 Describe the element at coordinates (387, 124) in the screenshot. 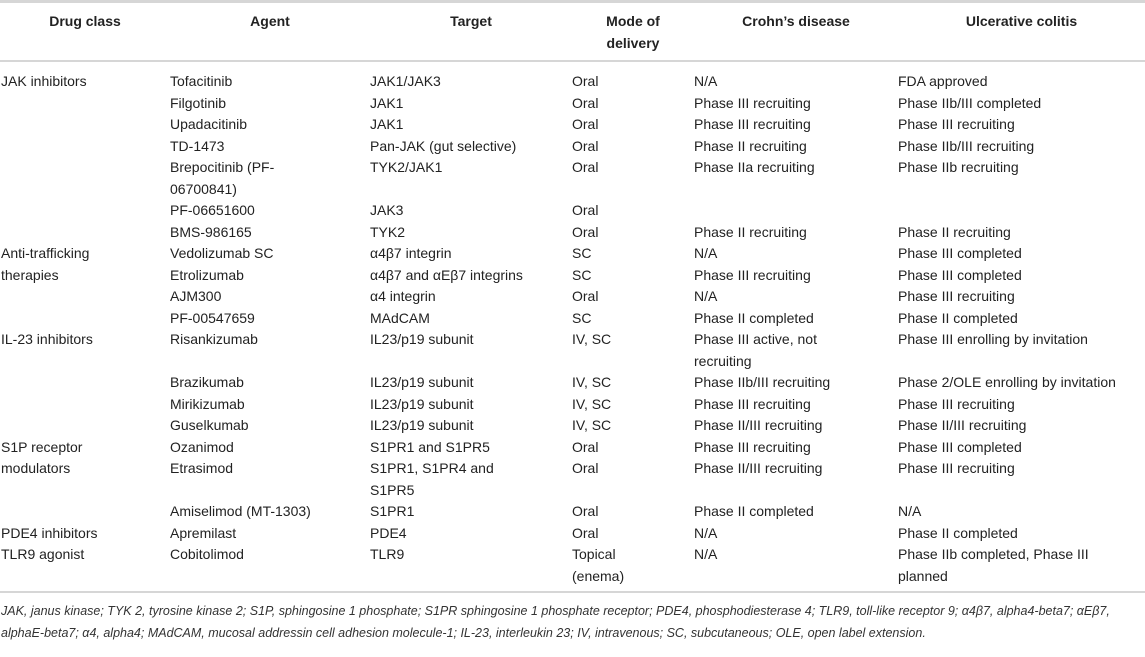

I see `cell-target: JAK1` at that location.